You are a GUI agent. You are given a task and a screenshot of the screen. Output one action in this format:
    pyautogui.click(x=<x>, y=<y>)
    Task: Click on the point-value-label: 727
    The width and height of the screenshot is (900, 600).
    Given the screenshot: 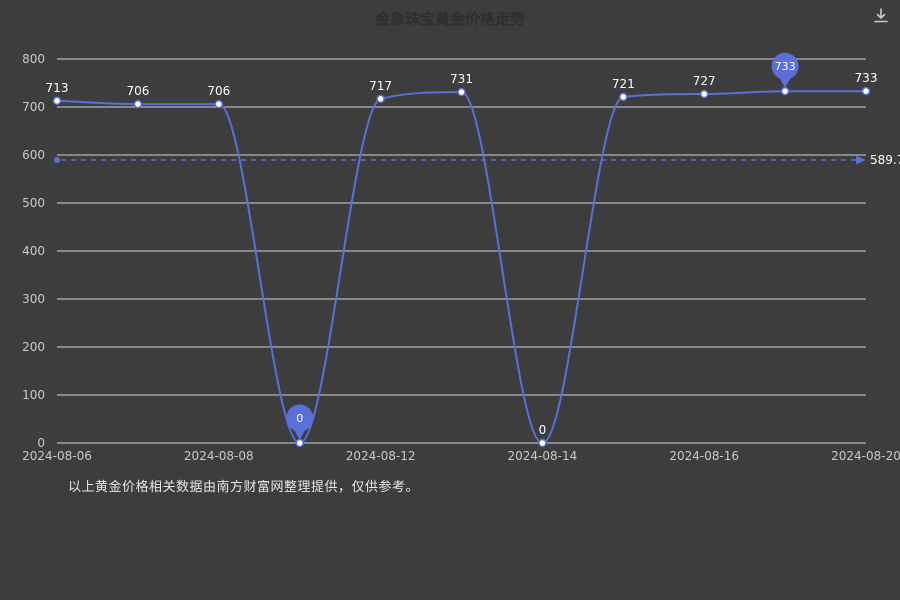 What is the action you would take?
    pyautogui.click(x=704, y=81)
    